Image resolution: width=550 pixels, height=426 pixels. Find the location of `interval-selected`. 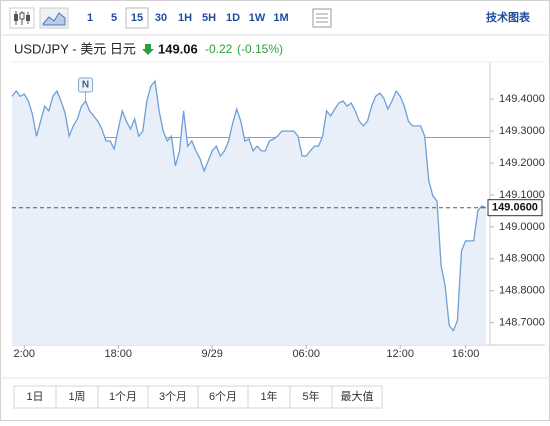

interval-selected is located at coordinates (137, 18).